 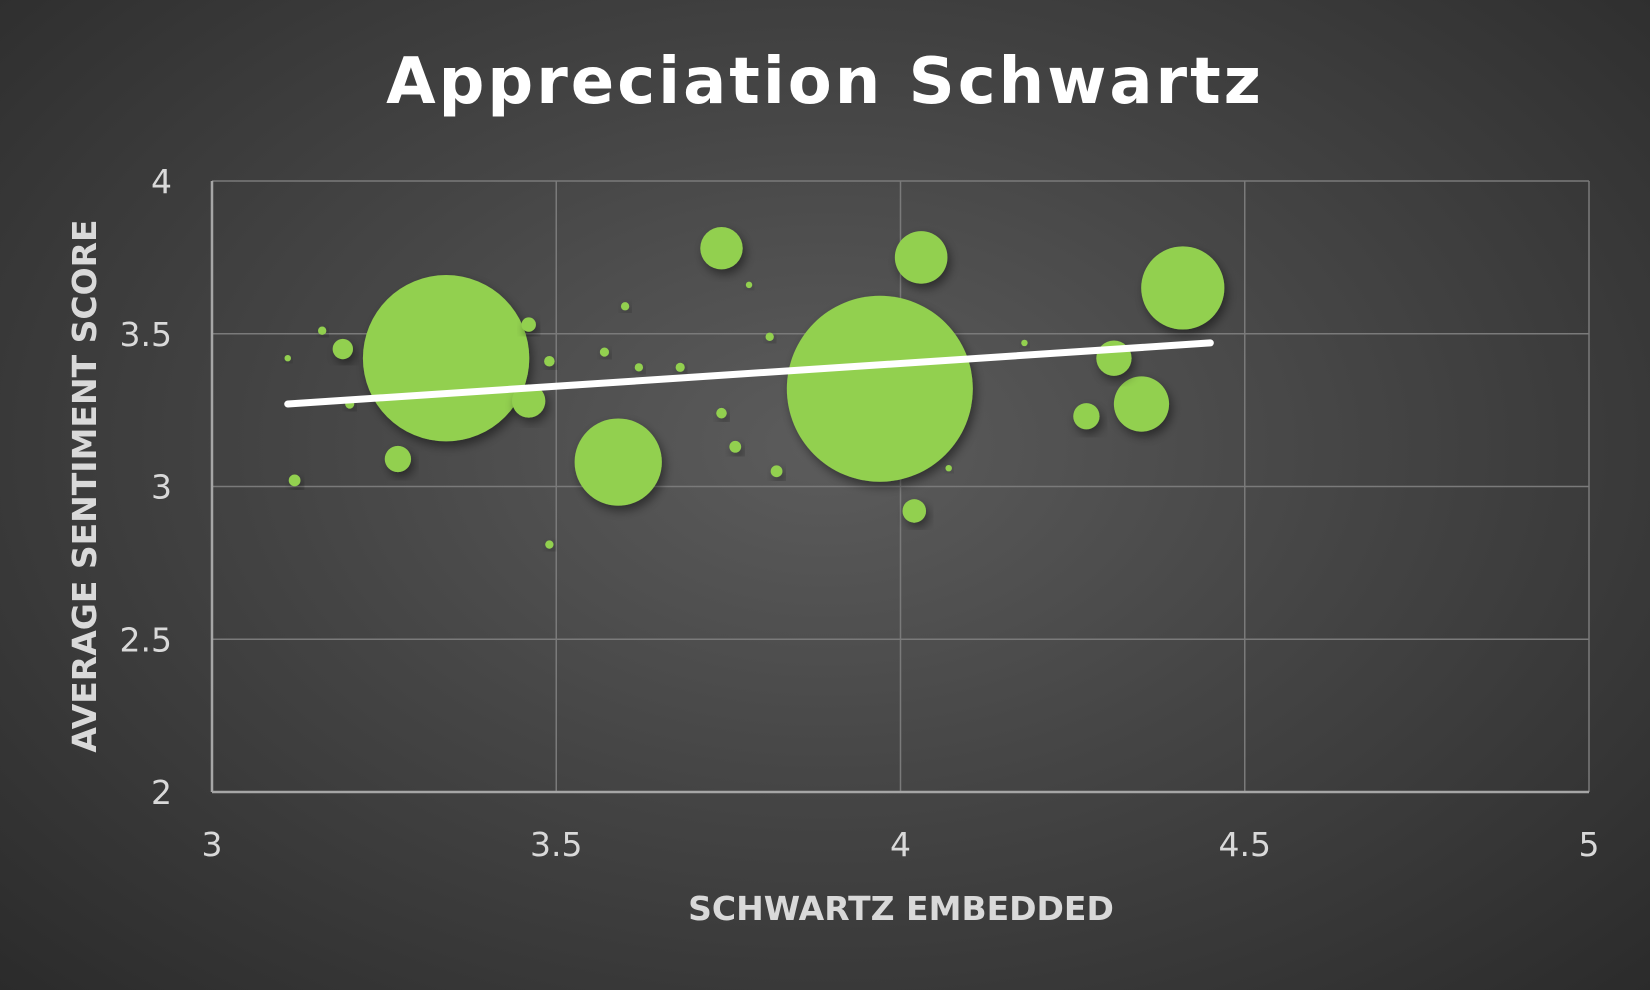 I want to click on x-tick-label: 3, so click(x=212, y=844).